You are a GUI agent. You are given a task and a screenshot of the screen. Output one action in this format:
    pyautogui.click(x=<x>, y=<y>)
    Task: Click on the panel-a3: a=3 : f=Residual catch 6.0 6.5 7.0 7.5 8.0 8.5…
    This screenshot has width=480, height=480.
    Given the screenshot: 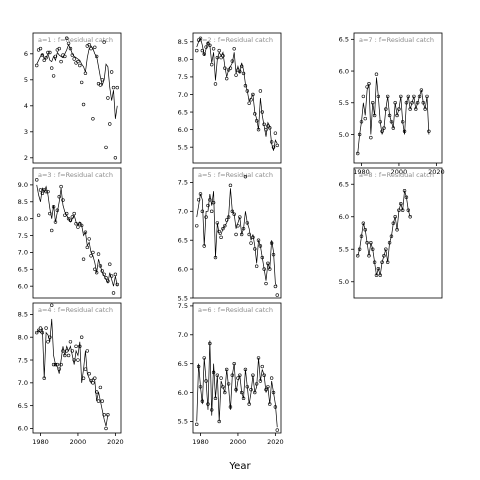 What is the action you would take?
    pyautogui.click(x=70, y=233)
    